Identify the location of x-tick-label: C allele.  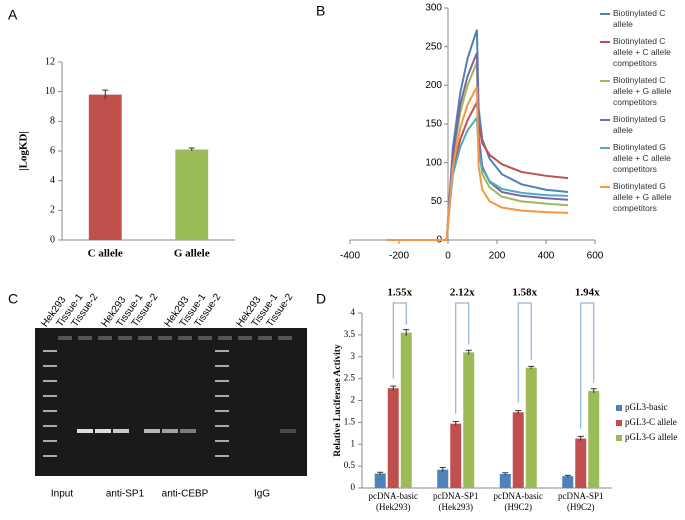
(105, 254).